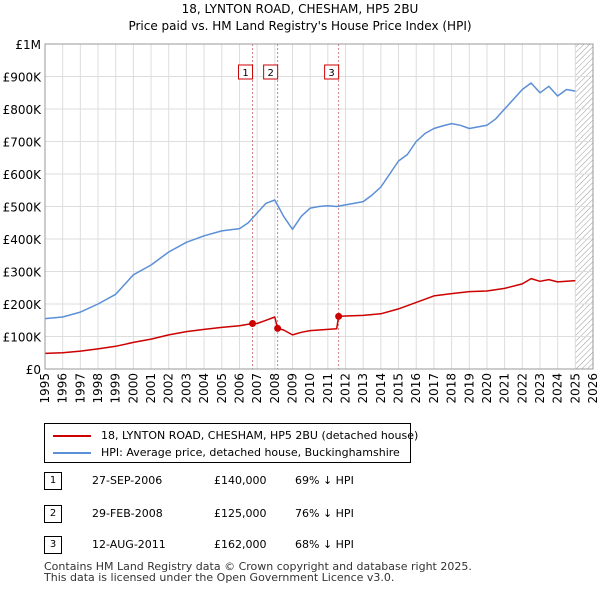 Image resolution: width=600 pixels, height=590 pixels. I want to click on y-tick-label: £200K, so click(23, 305).